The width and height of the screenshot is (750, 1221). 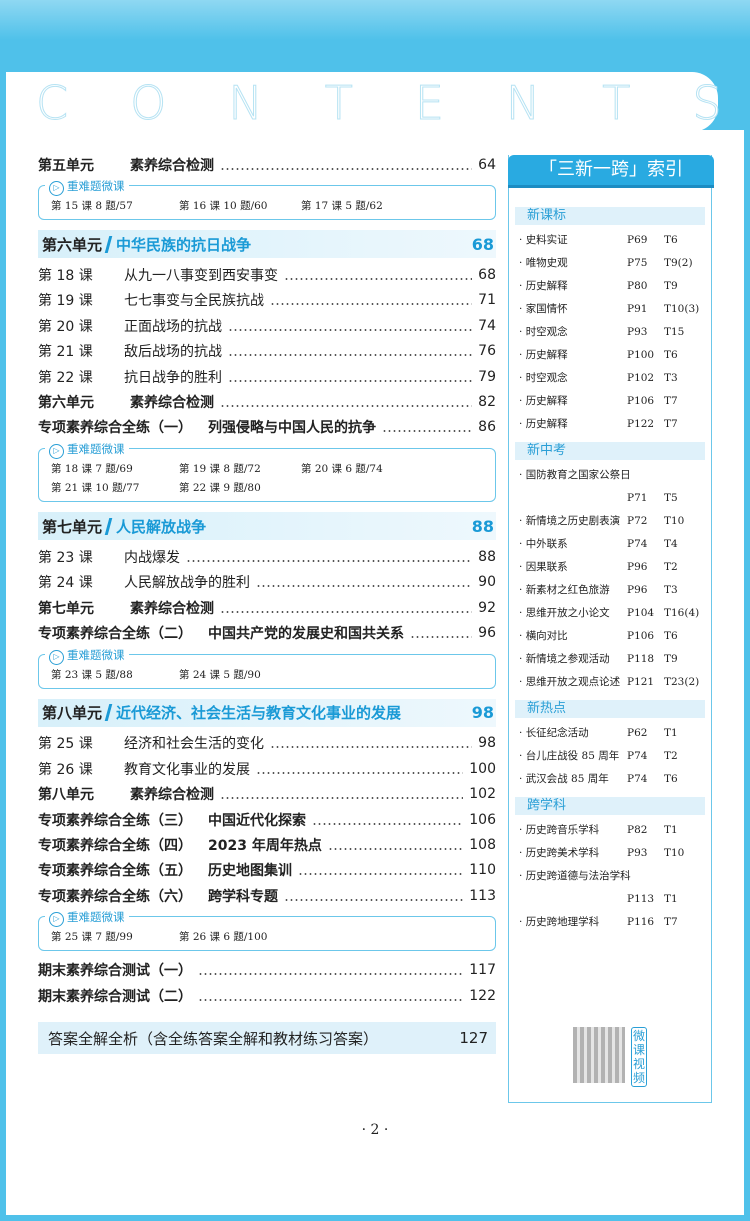 What do you see at coordinates (364, 102) in the screenshot?
I see `header: CONTENTS` at bounding box center [364, 102].